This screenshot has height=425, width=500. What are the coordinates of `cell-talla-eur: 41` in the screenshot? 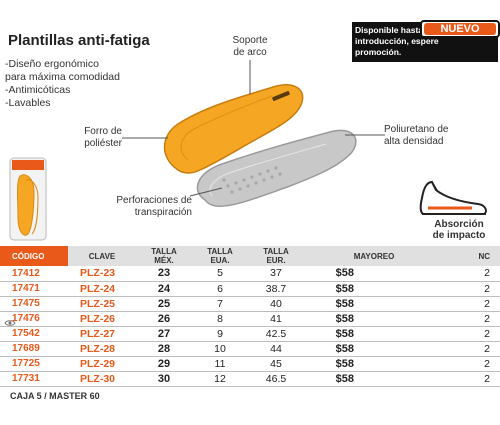 It's located at (276, 319).